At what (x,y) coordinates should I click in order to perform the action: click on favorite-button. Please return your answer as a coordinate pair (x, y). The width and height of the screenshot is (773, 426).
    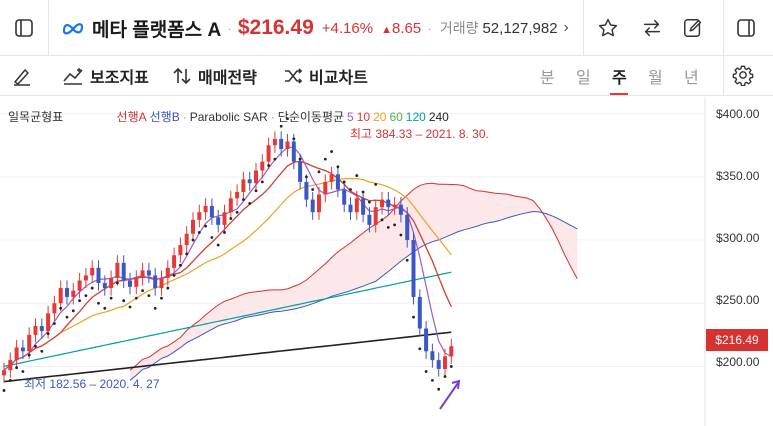
    Looking at the image, I should click on (608, 28).